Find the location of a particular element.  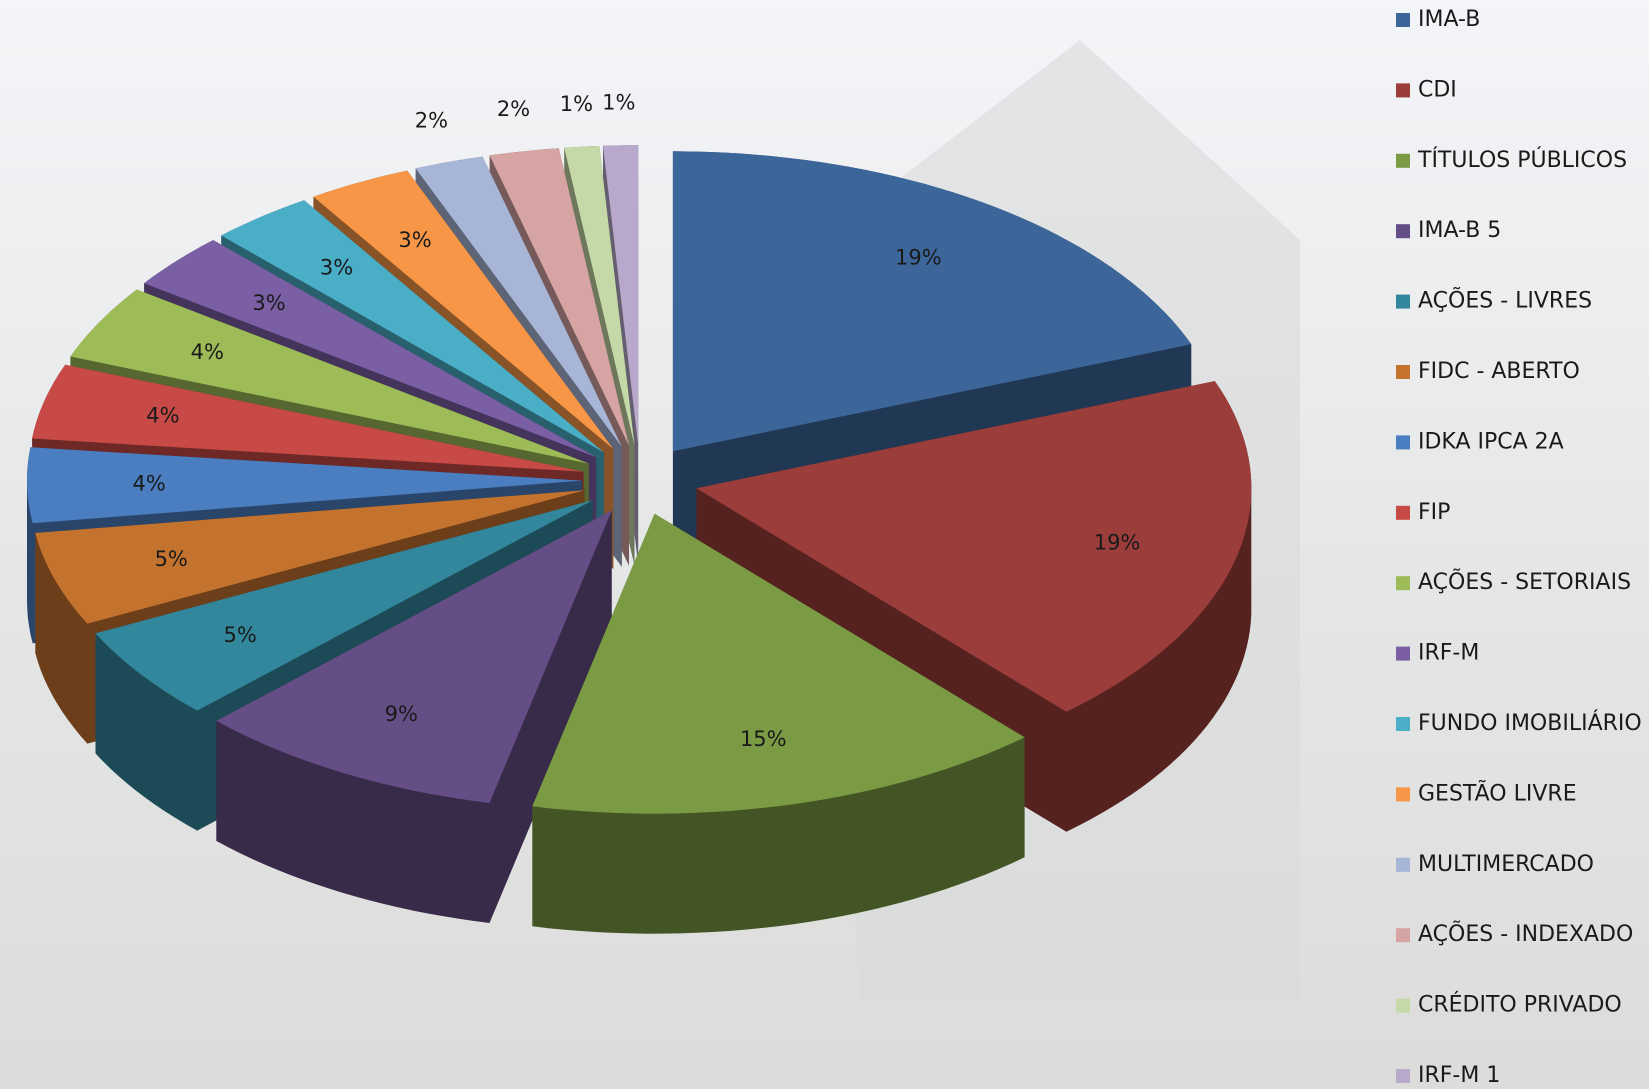

legend-label: IDKA IPCA 2A is located at coordinates (1491, 441).